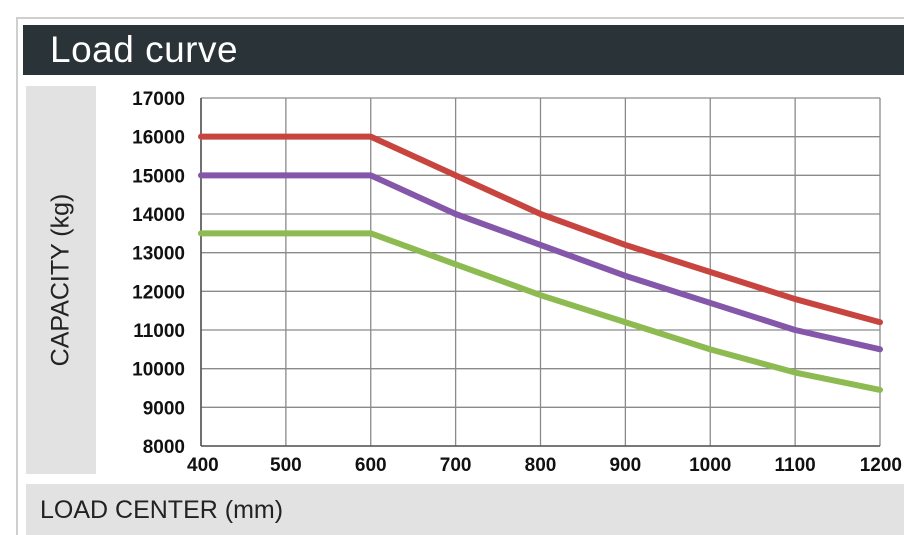  I want to click on y-tick-label-11000: 11000, so click(159, 331).